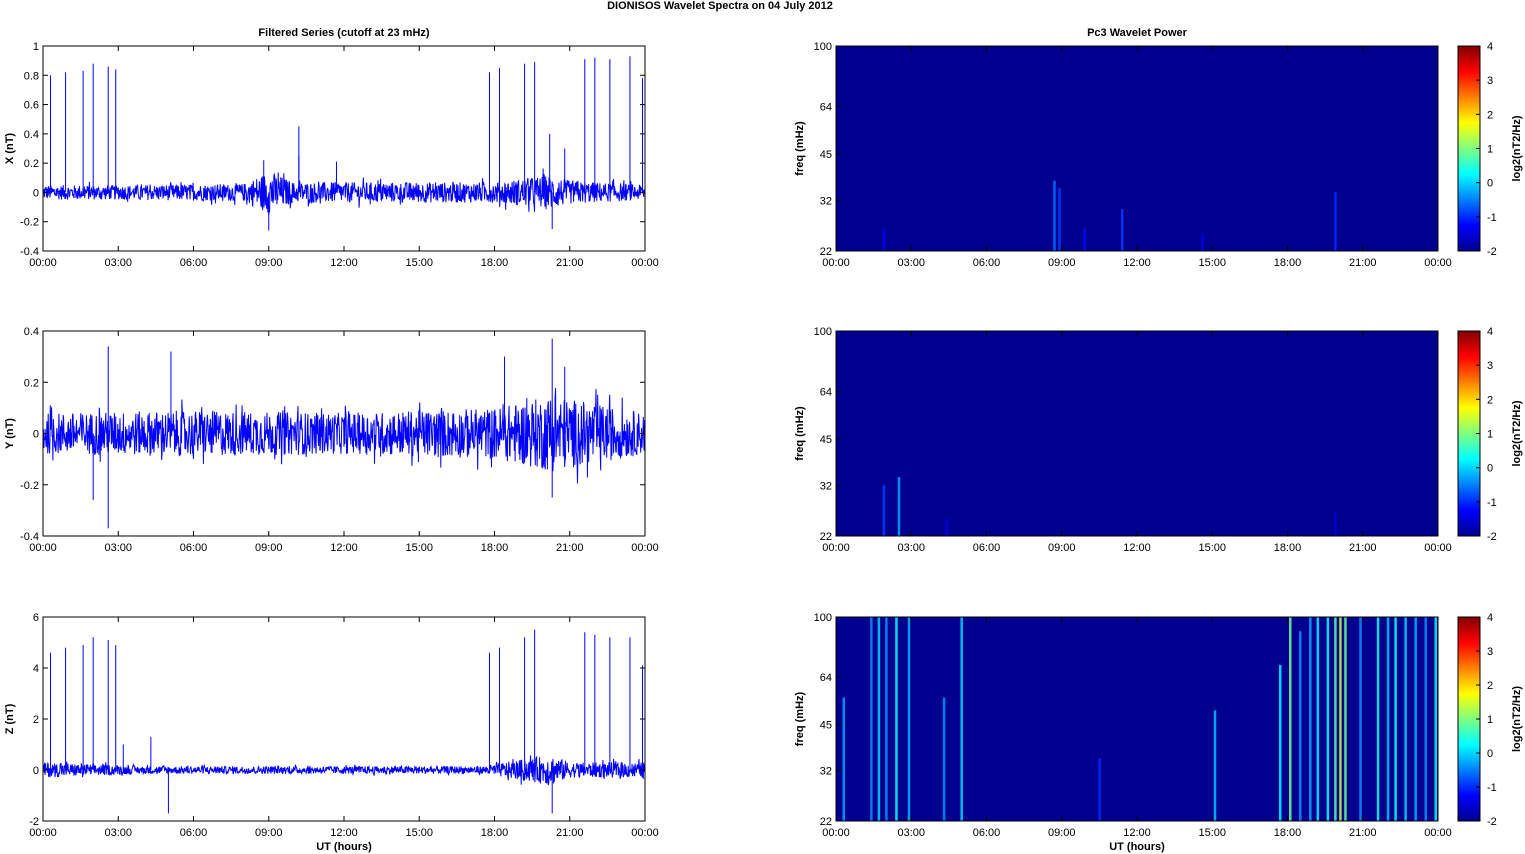 The height and width of the screenshot is (854, 1525). What do you see at coordinates (1490, 618) in the screenshot?
I see `power-z-colorbar-tick-label: 4` at bounding box center [1490, 618].